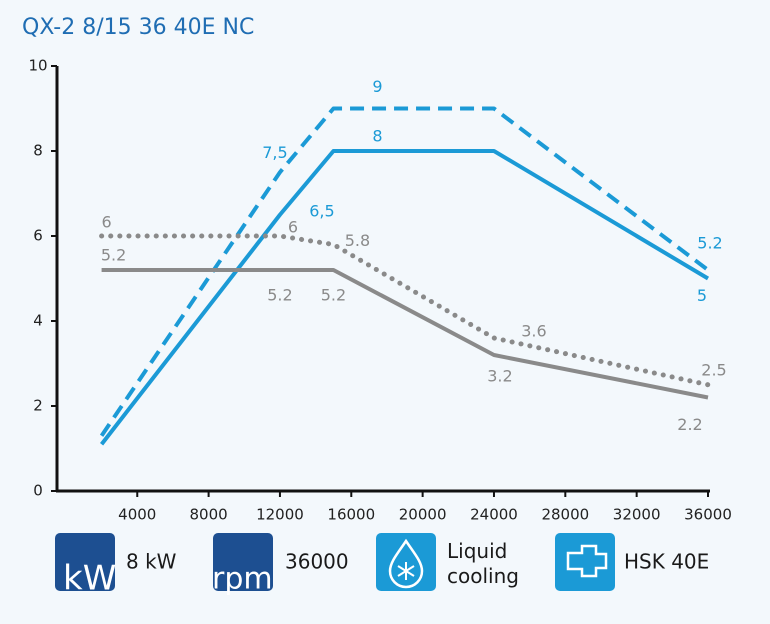 This screenshot has width=770, height=624. Describe the element at coordinates (406, 571) in the screenshot. I see `snowflake-icon` at that location.